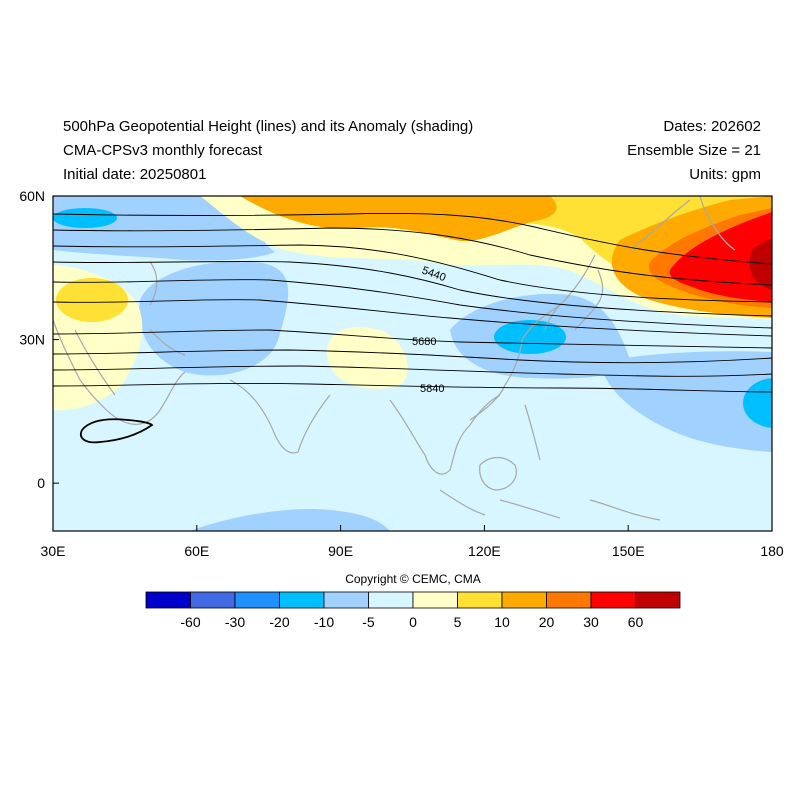 Image resolution: width=800 pixels, height=800 pixels. Describe the element at coordinates (532, 432) in the screenshot. I see `coastline-philippines` at that location.